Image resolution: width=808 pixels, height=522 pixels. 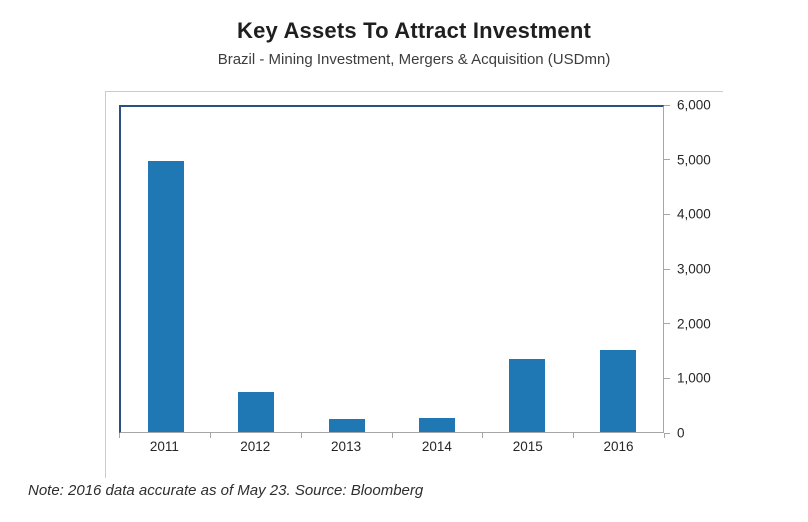 What do you see at coordinates (164, 446) in the screenshot?
I see `x-axis-label-2011: 2011` at bounding box center [164, 446].